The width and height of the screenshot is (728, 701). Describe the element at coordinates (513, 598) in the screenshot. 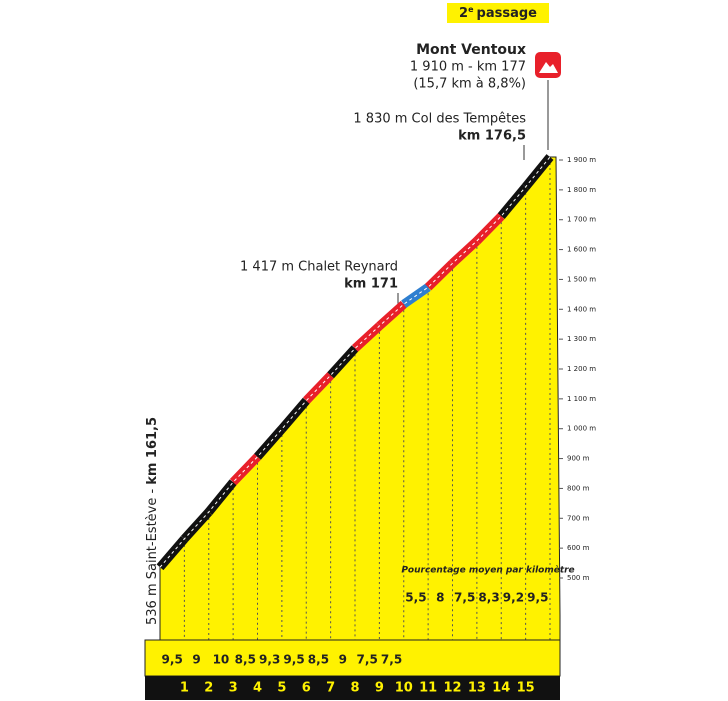

I see `gradient-label: 9,2` at that location.